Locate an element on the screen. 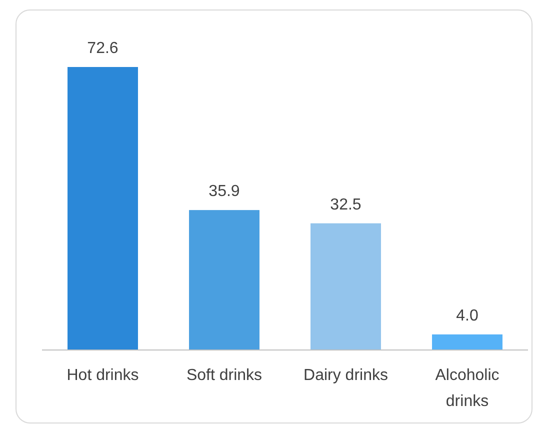 Image resolution: width=534 pixels, height=427 pixels. x-tick-label: Hot drinks is located at coordinates (102, 375).